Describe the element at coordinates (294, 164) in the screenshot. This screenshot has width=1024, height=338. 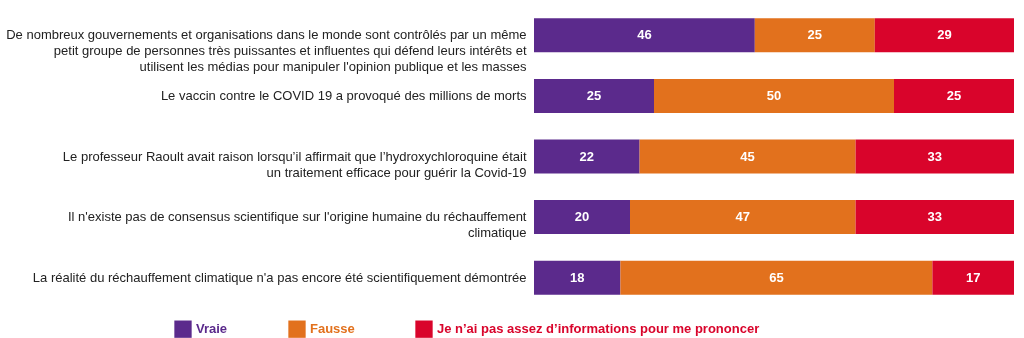
I see `y-tick-label: Le professeur Raoult avait raison lorsqu’il affirmait que l’hydroxychloroquine était un traitement efficace pour guérir la Covid-19` at that location.